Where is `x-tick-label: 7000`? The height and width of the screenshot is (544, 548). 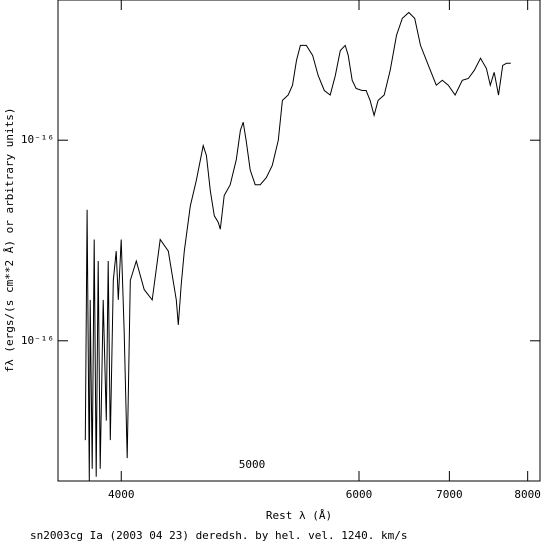
x-tick-label: 7000 is located at coordinates (449, 494).